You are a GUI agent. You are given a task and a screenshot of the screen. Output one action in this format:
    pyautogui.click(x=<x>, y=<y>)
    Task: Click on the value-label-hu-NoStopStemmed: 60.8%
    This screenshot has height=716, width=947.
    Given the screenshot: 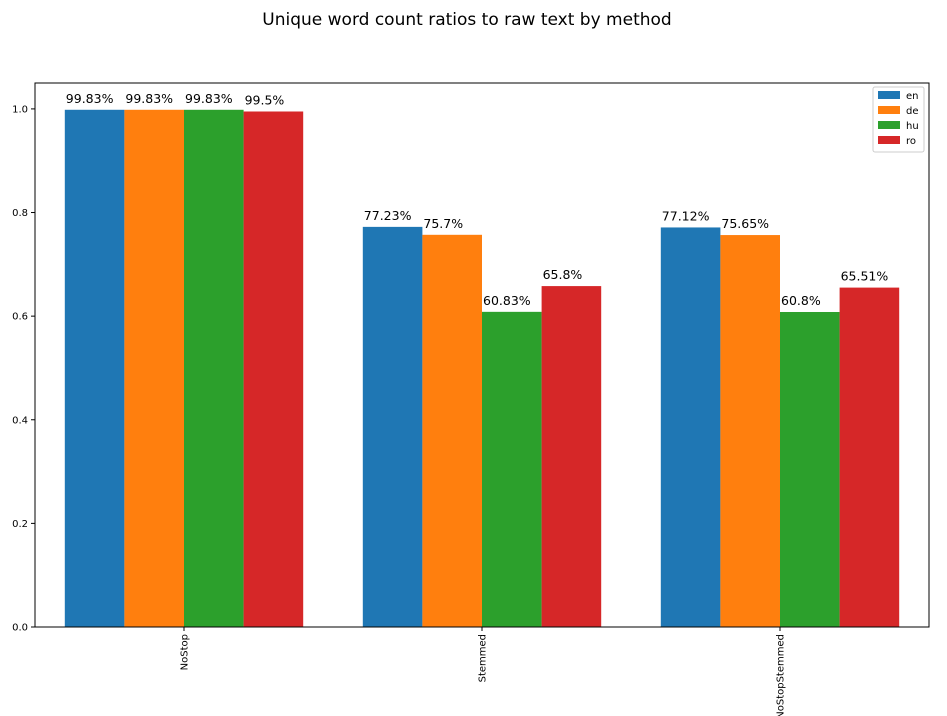 What is the action you would take?
    pyautogui.click(x=801, y=300)
    